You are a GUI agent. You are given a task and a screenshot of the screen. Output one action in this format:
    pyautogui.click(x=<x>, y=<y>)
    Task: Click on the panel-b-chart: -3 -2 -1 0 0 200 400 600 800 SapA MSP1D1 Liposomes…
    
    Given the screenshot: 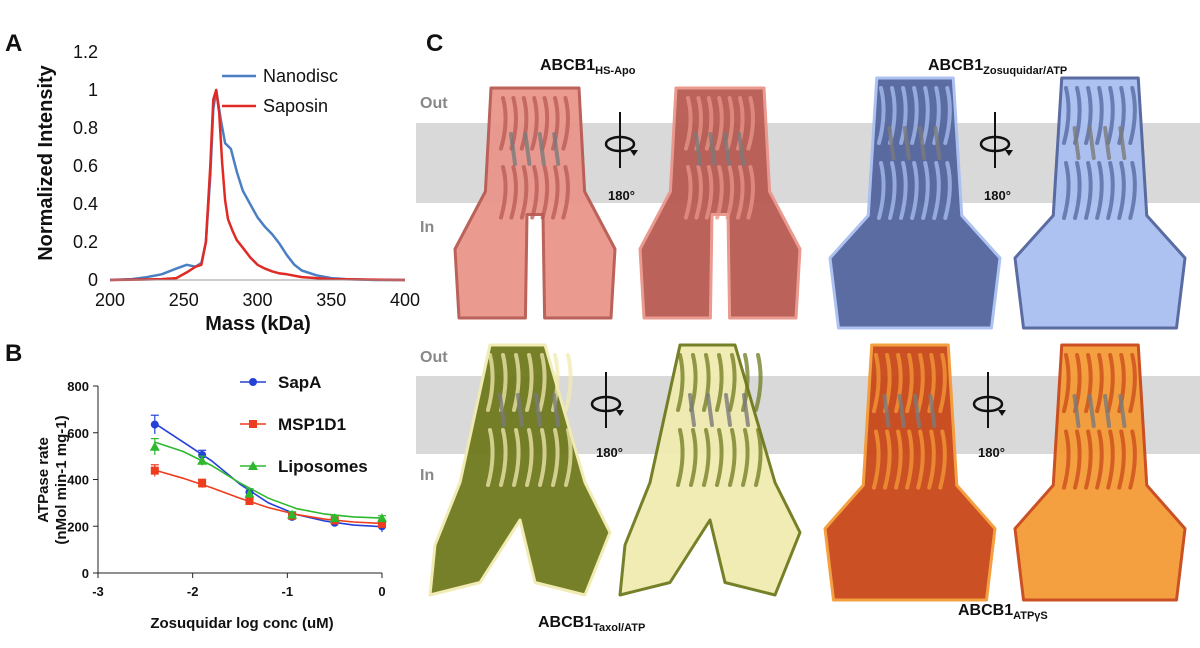 What is the action you would take?
    pyautogui.click(x=211, y=502)
    